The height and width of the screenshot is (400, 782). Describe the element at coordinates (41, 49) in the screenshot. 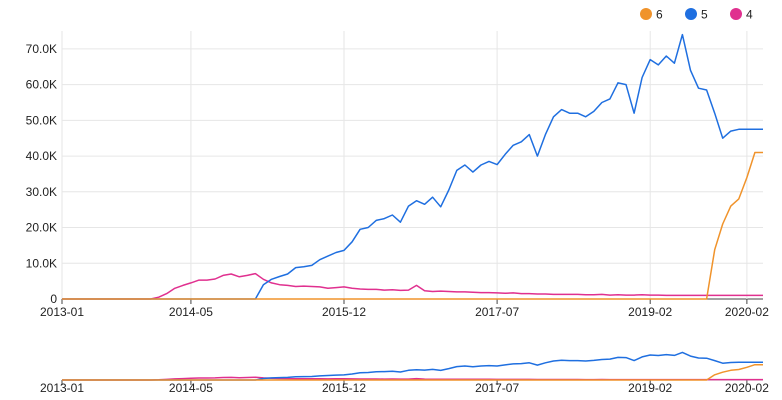

I see `y-tick-label: 70.0K` at that location.